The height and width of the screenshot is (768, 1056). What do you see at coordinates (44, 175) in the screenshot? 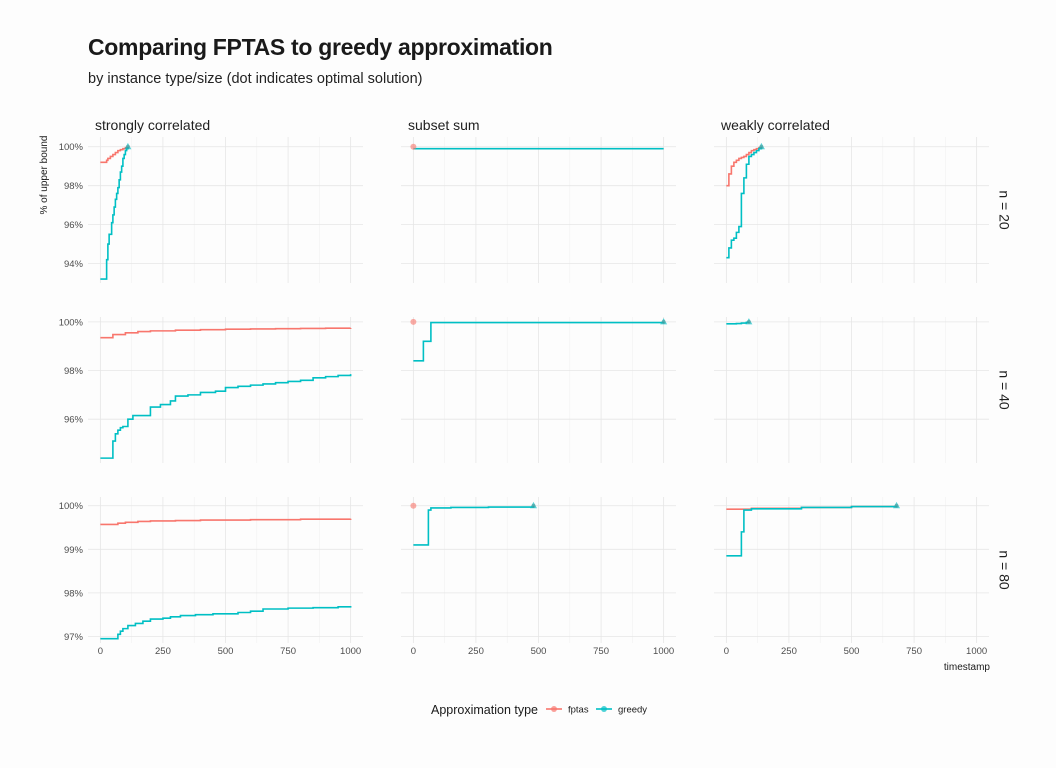
I see `y-axis-title: % of upper bound` at bounding box center [44, 175].